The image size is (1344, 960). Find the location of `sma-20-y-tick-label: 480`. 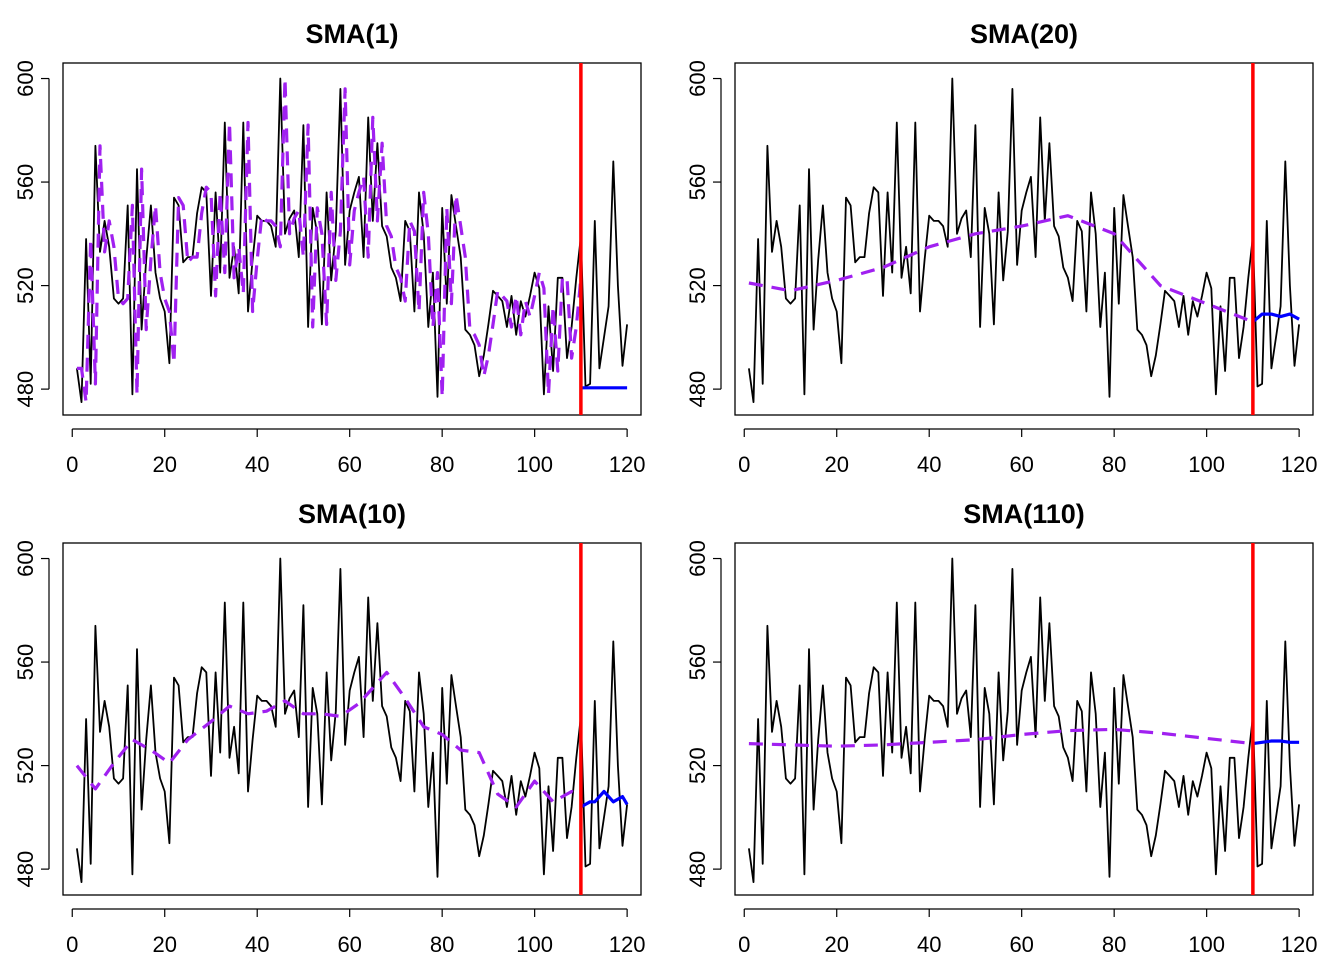

sma-20-y-tick-label: 480 is located at coordinates (697, 389).